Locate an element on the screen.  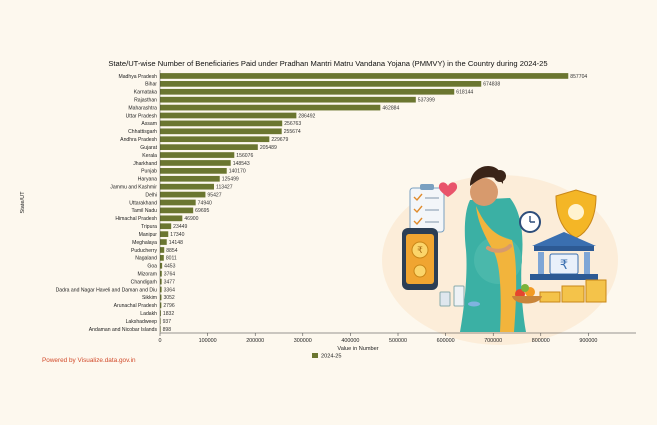
value-label: 1832 is located at coordinates (168, 314).